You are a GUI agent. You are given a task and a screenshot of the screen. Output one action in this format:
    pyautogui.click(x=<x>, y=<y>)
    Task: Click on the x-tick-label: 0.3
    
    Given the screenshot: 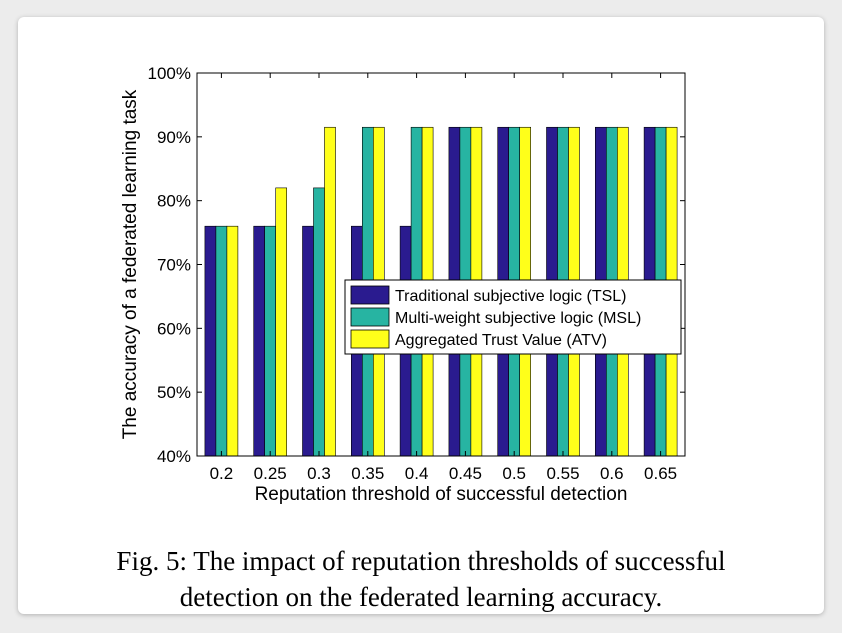 What is the action you would take?
    pyautogui.click(x=319, y=473)
    